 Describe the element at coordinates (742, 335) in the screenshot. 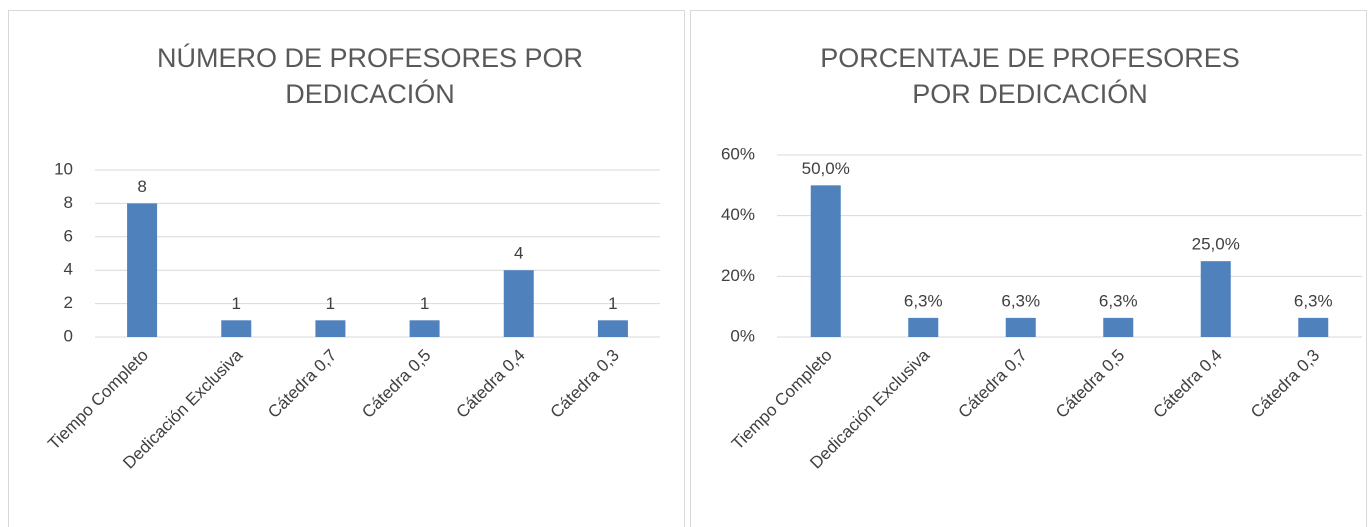

I see `y-tick-label: 0%` at that location.